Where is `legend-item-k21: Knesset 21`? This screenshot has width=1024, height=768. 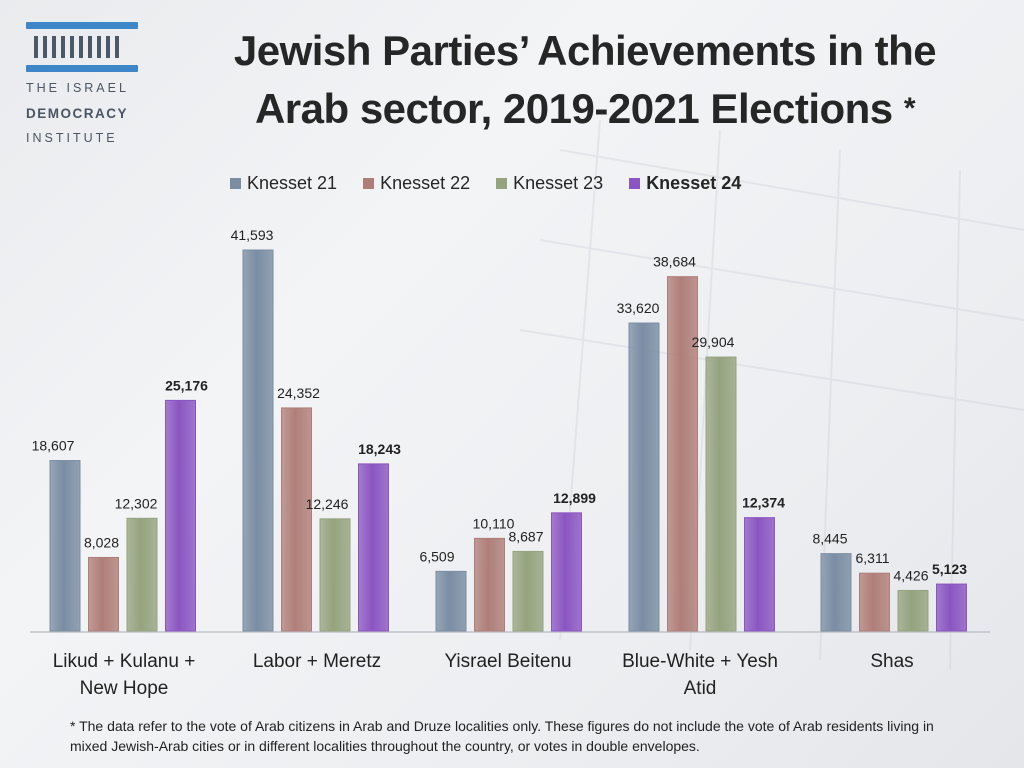
legend-item-k21: Knesset 21 is located at coordinates (283, 183).